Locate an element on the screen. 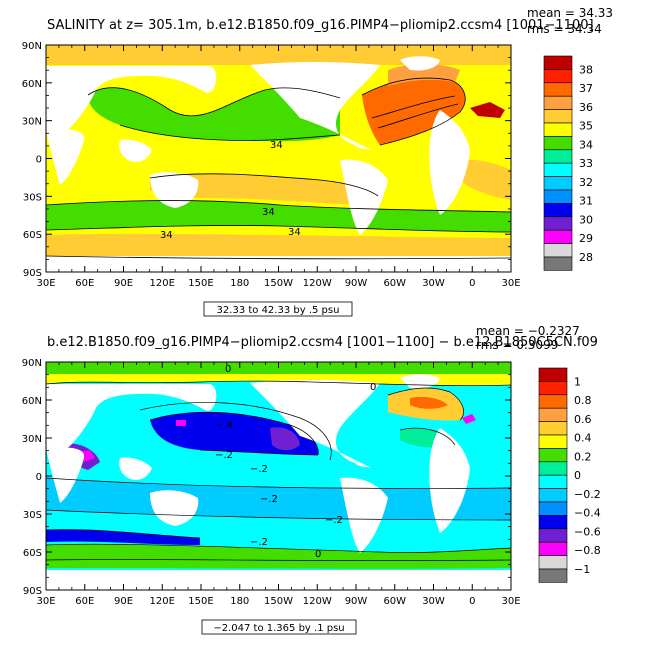  p1-lon-label: 90W is located at coordinates (356, 283).